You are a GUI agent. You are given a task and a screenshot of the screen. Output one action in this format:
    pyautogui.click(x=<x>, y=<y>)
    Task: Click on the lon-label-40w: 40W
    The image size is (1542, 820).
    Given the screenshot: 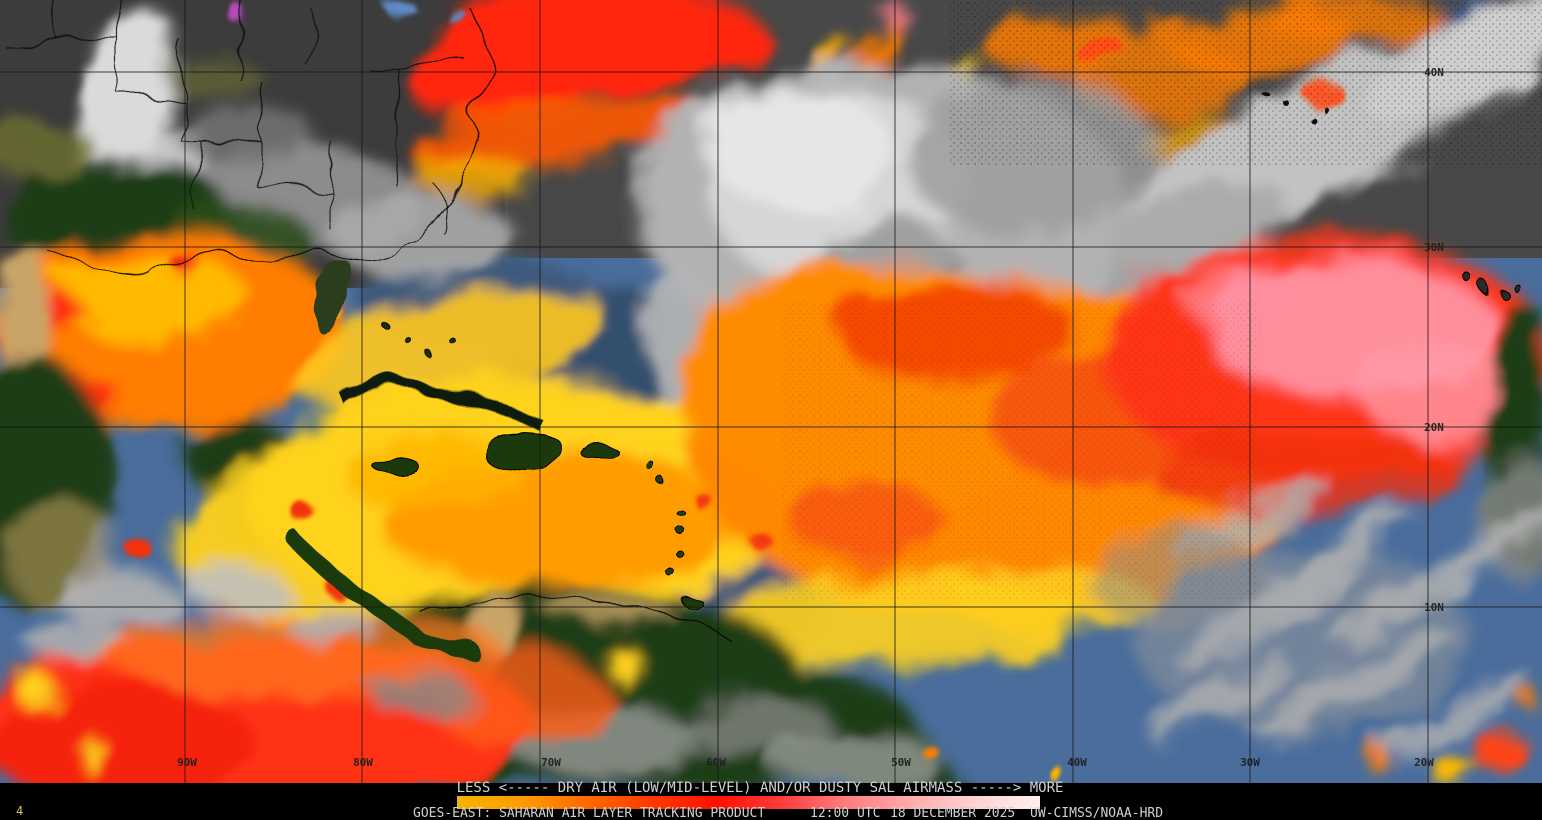 What is the action you would take?
    pyautogui.click(x=1077, y=762)
    